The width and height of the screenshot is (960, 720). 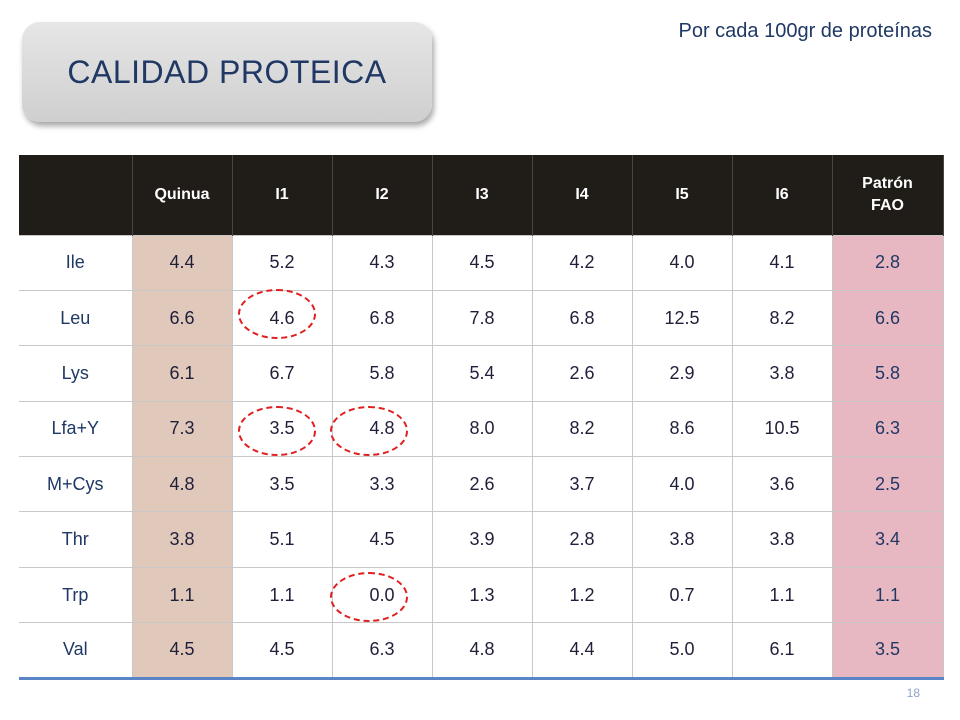 I want to click on quinua-value-cell: 6.1, so click(x=182, y=373).